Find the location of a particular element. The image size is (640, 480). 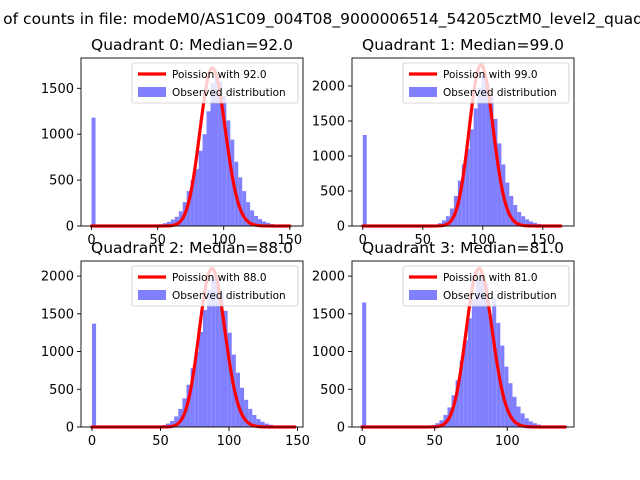

legend: Poission with 88.0 Observed distribution is located at coordinates (215, 286).